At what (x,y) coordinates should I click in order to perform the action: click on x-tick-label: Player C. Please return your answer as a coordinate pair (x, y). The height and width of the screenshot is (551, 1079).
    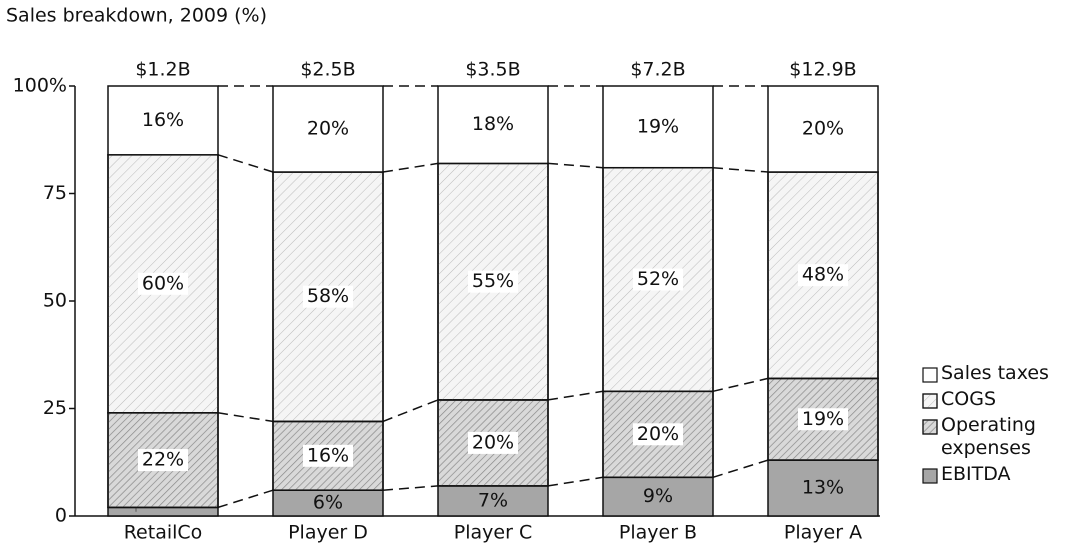
    Looking at the image, I should click on (493, 533).